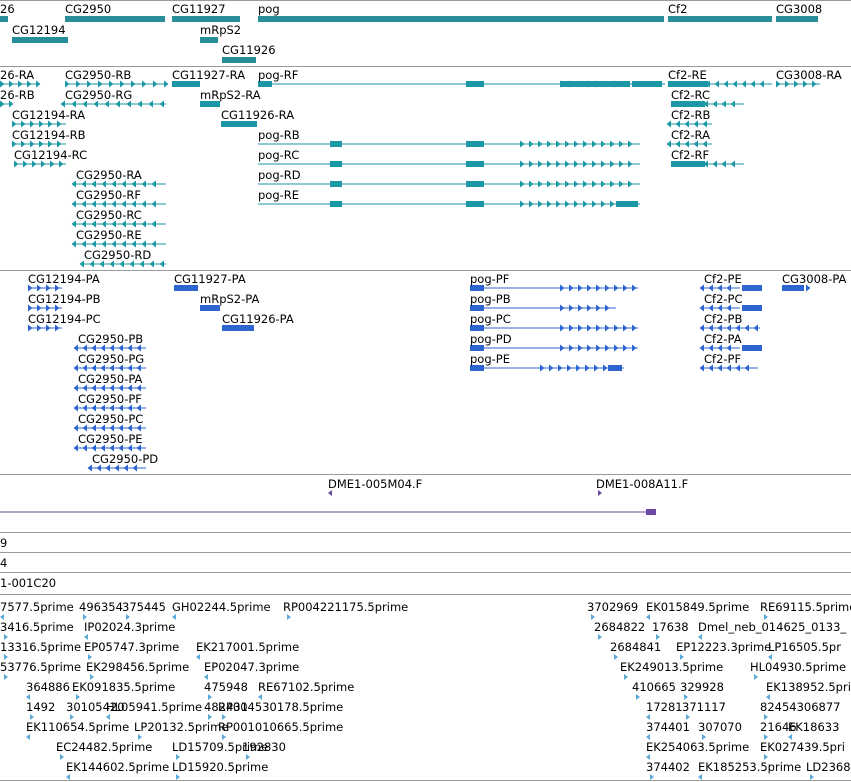 This screenshot has width=851, height=782. Describe the element at coordinates (627, 204) in the screenshot. I see `transcript-pog-re-exon` at that location.